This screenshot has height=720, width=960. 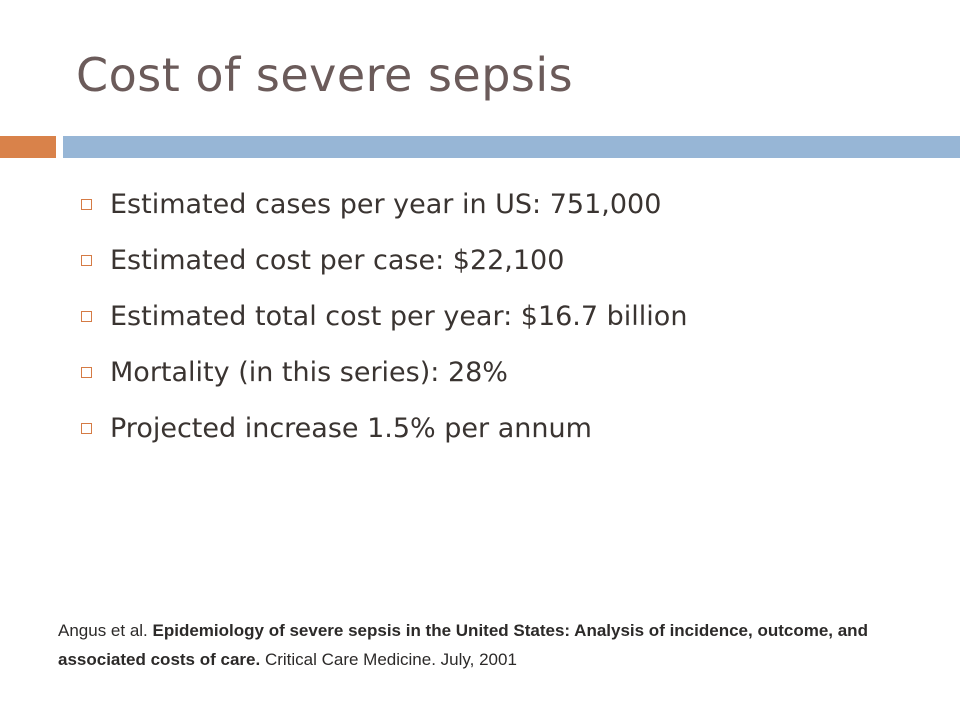 I want to click on list-item: Projected increase 1.5% per annum, so click(x=383, y=428).